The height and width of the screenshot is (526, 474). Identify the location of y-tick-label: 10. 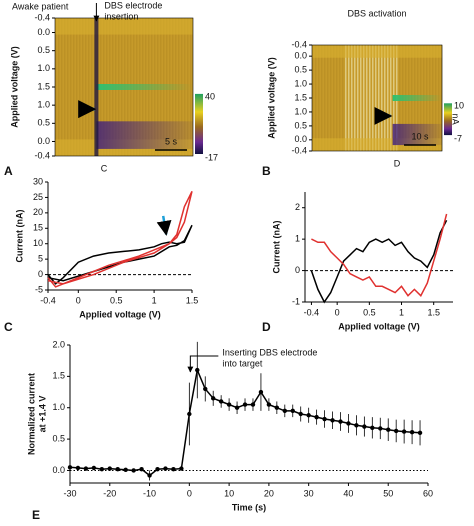
(38, 243).